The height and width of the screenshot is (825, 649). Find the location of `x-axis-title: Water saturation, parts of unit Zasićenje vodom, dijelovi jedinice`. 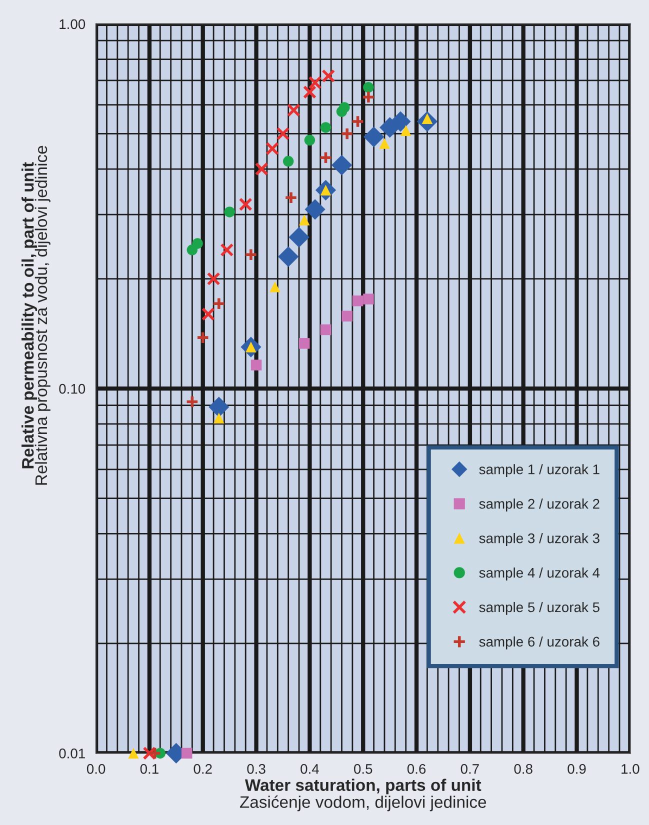

x-axis-title: Water saturation, parts of unit Zasićenje vodom, dijelovi jedinice is located at coordinates (363, 795).